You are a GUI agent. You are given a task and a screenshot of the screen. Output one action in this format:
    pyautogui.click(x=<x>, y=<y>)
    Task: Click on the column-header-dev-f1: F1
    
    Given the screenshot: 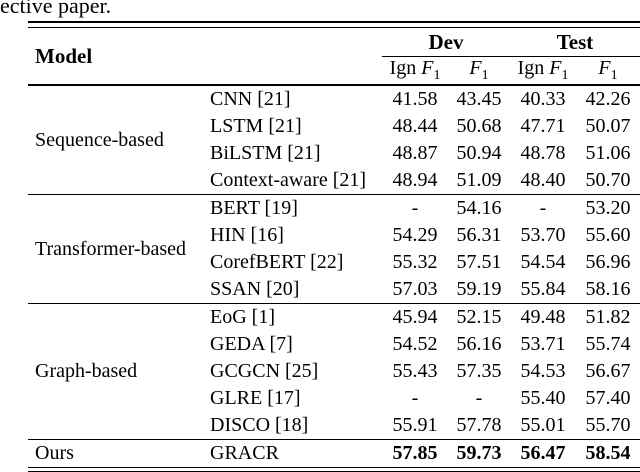 What is the action you would take?
    pyautogui.click(x=479, y=71)
    